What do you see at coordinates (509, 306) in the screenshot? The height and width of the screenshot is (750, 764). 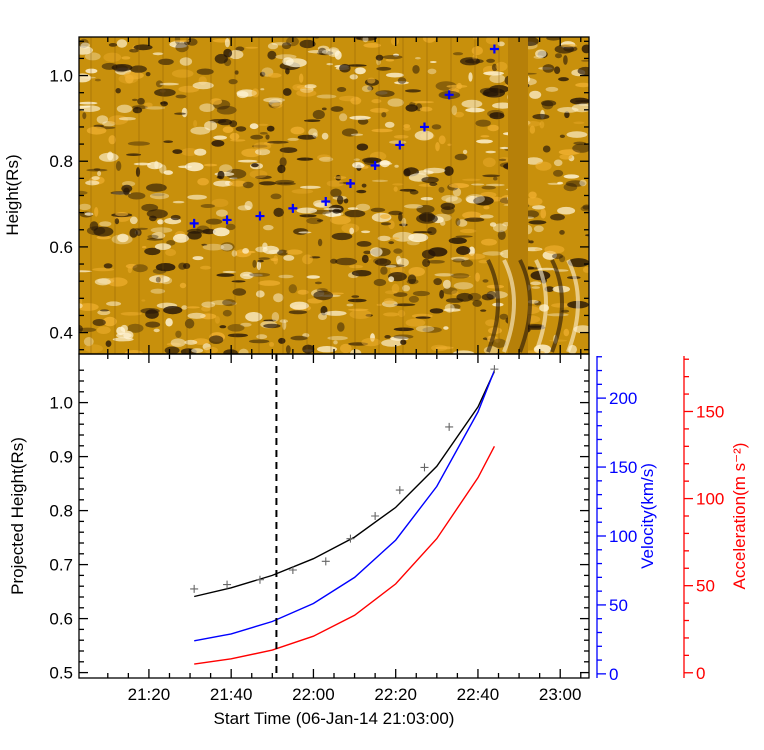 I see `image-arc` at bounding box center [509, 306].